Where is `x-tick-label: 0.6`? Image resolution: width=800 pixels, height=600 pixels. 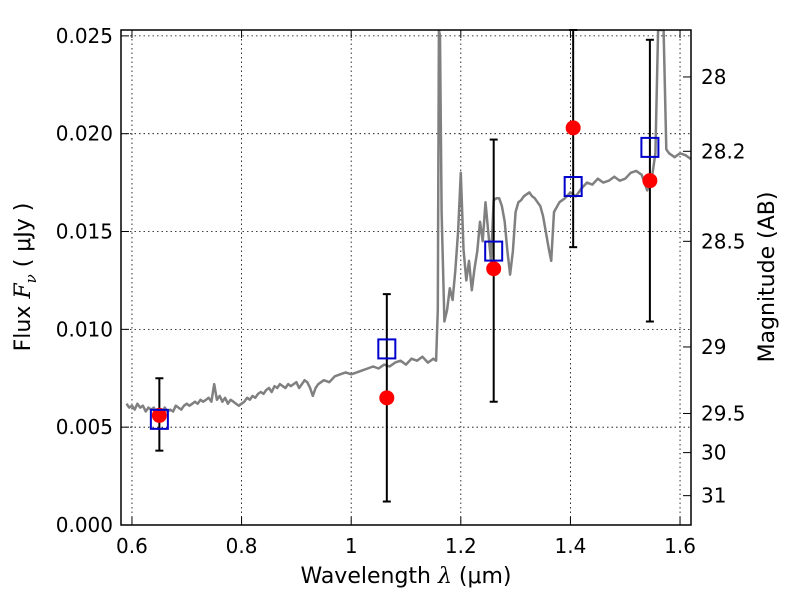
x-tick-label: 0.6 is located at coordinates (132, 546).